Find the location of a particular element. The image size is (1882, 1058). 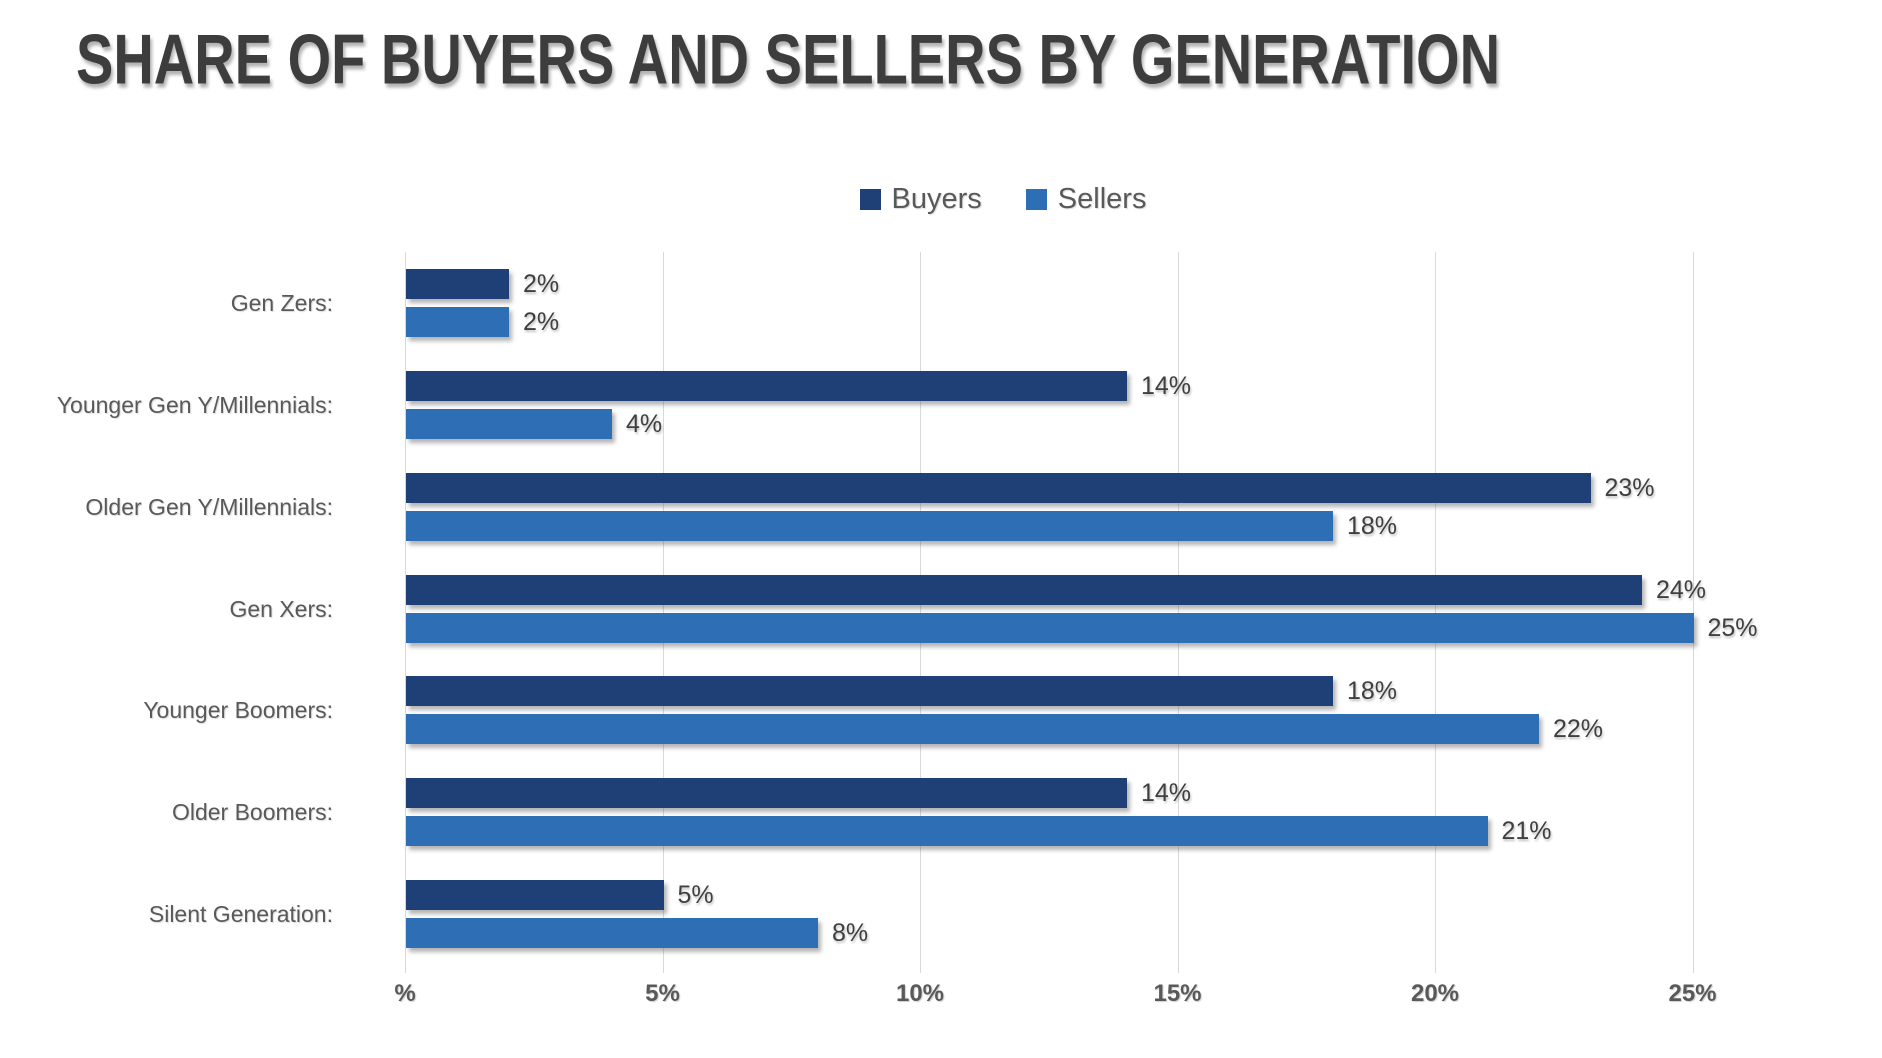

sellers-swatch-icon is located at coordinates (1036, 199).